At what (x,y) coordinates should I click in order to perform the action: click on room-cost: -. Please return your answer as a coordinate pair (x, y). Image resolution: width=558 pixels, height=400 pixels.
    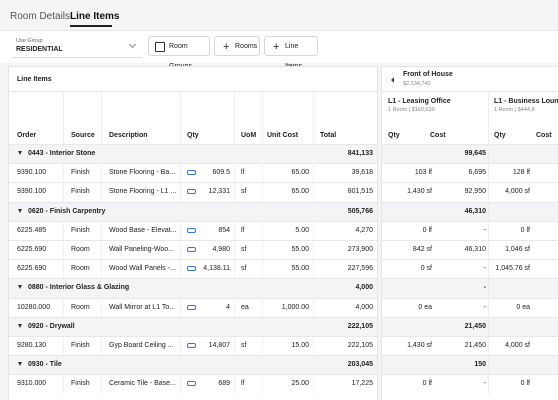
    Looking at the image, I should click on (484, 269).